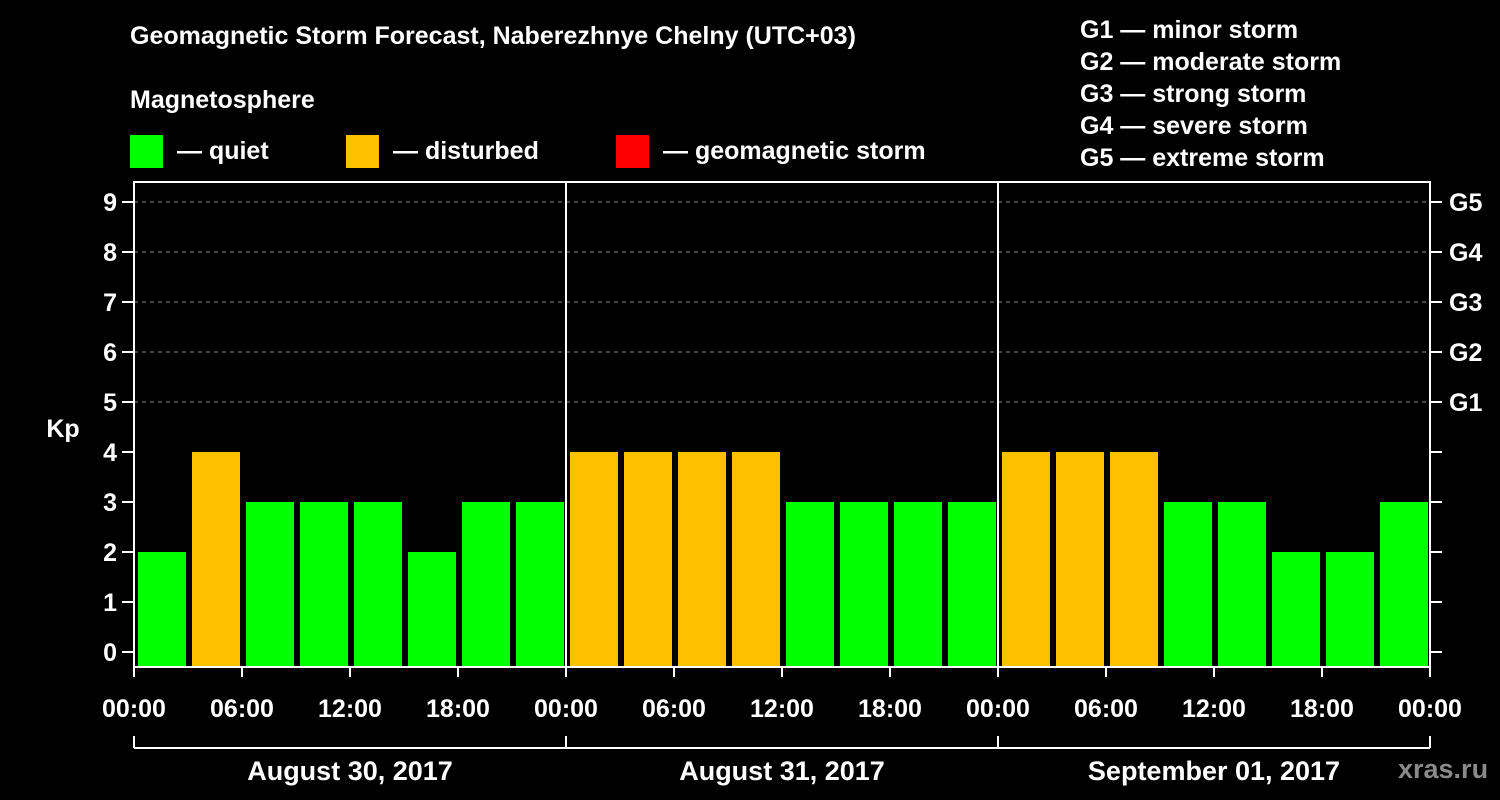  What do you see at coordinates (110, 503) in the screenshot?
I see `ytick-label-3: 3` at bounding box center [110, 503].